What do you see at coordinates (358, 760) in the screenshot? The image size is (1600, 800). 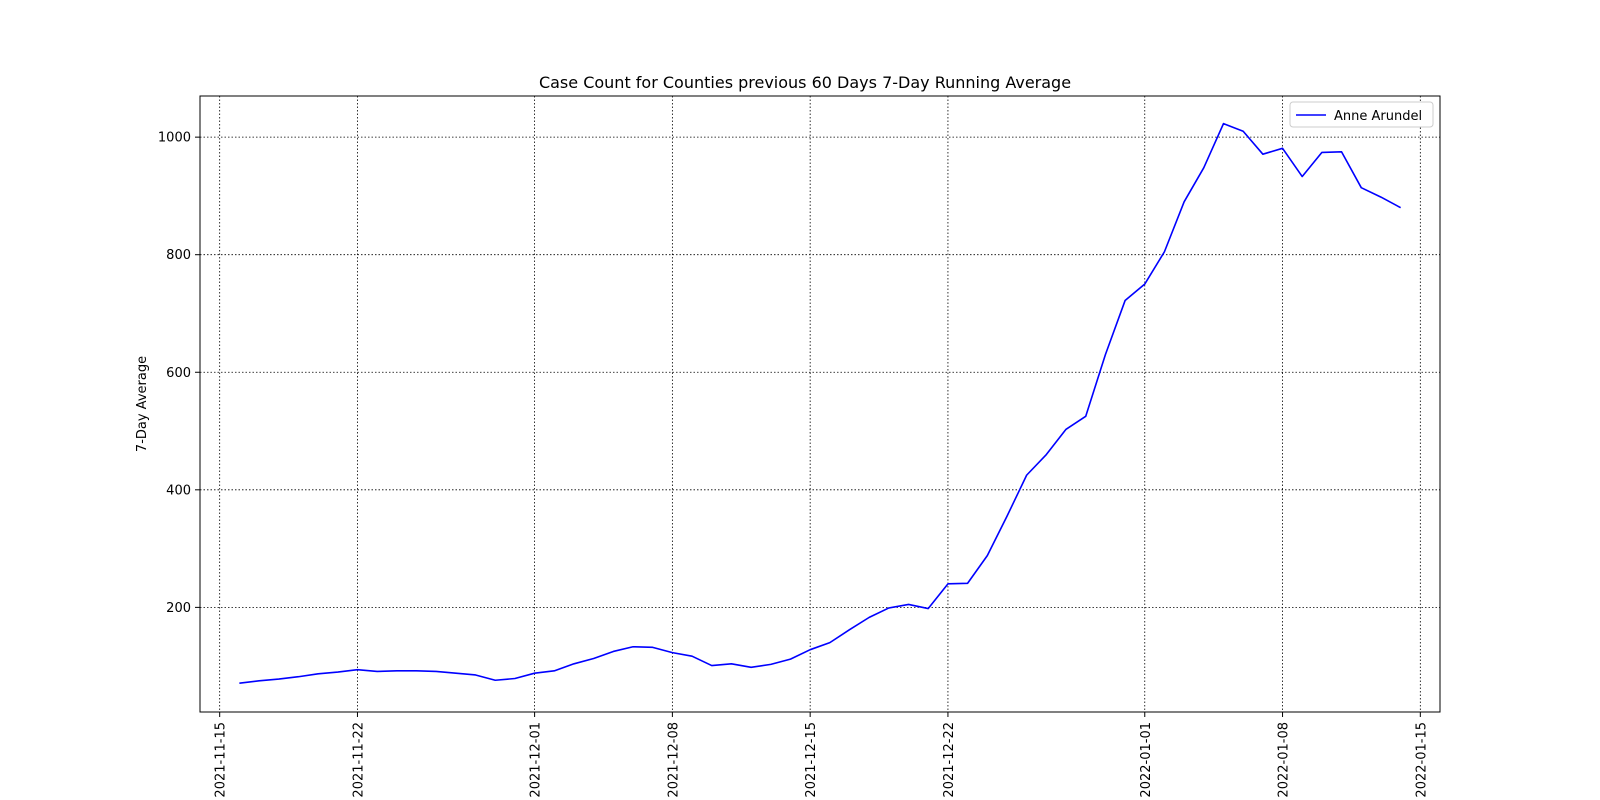 I see `x-tick-label: 2021-11-22` at bounding box center [358, 760].